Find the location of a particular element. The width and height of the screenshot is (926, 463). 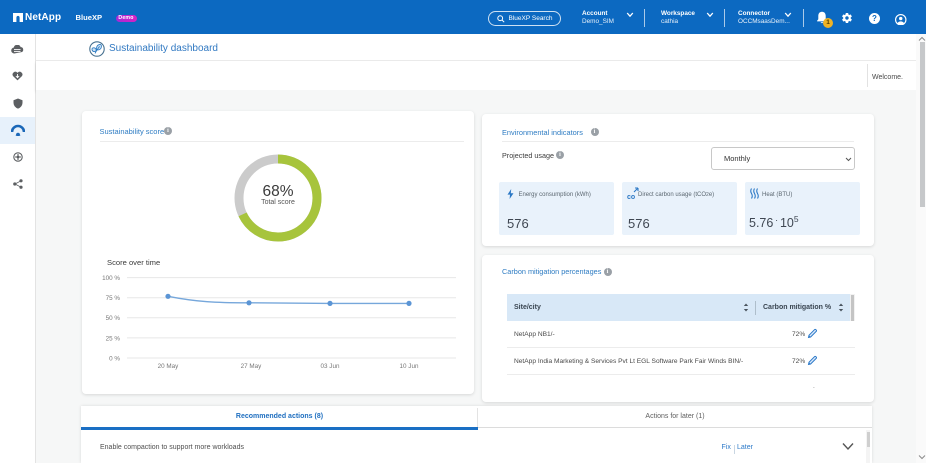

svg-text: 20 May is located at coordinates (169, 366).